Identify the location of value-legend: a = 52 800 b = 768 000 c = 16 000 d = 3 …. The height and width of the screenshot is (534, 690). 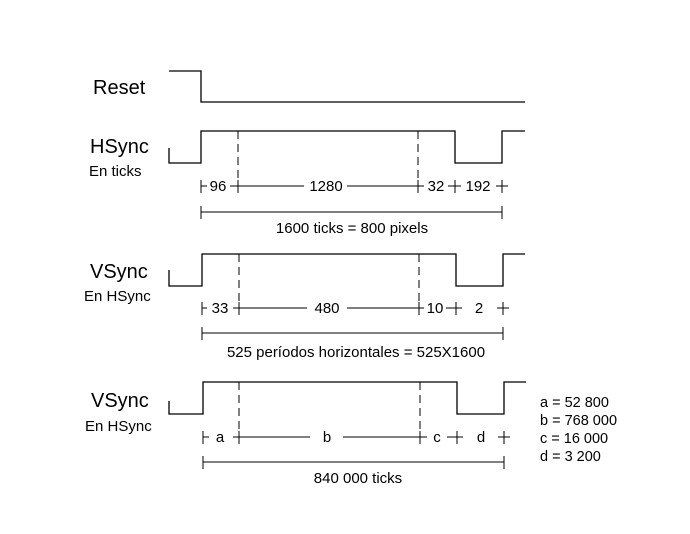
(578, 430).